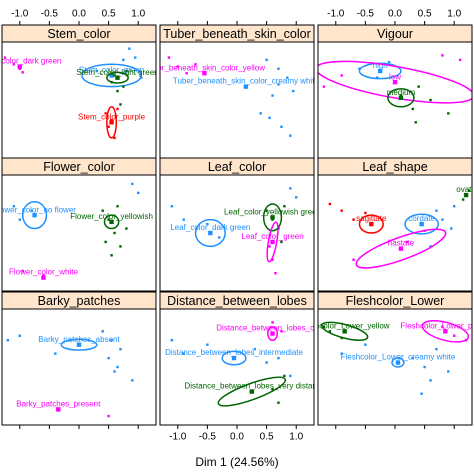 This screenshot has height=474, width=474. Describe the element at coordinates (43, 272) in the screenshot. I see `group-label: Flower_color_white` at that location.